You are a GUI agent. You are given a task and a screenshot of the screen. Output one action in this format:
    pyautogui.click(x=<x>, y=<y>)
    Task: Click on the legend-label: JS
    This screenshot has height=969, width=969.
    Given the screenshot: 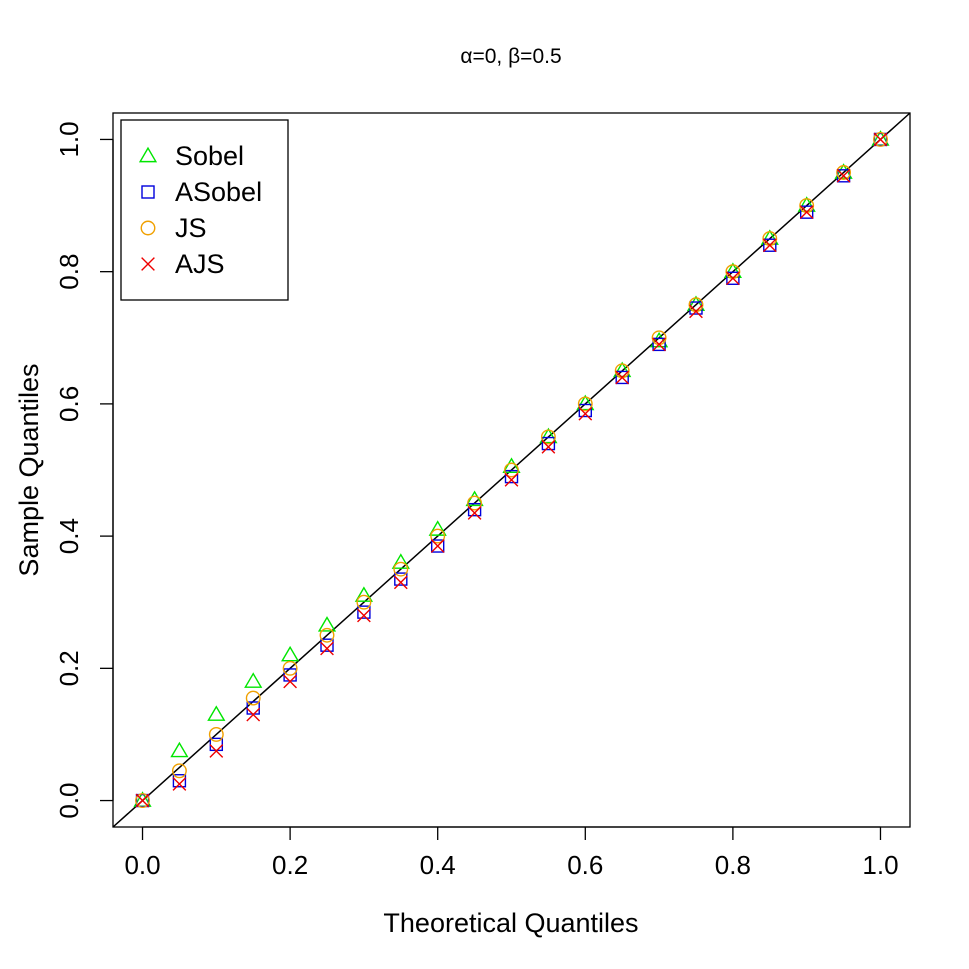 What is the action you would take?
    pyautogui.click(x=191, y=228)
    